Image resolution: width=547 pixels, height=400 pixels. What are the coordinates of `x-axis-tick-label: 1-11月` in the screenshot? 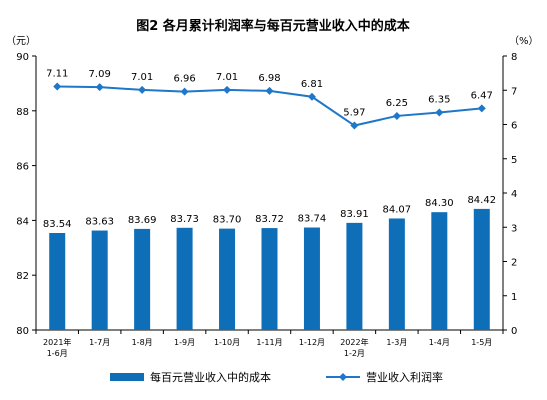 It's located at (269, 342).